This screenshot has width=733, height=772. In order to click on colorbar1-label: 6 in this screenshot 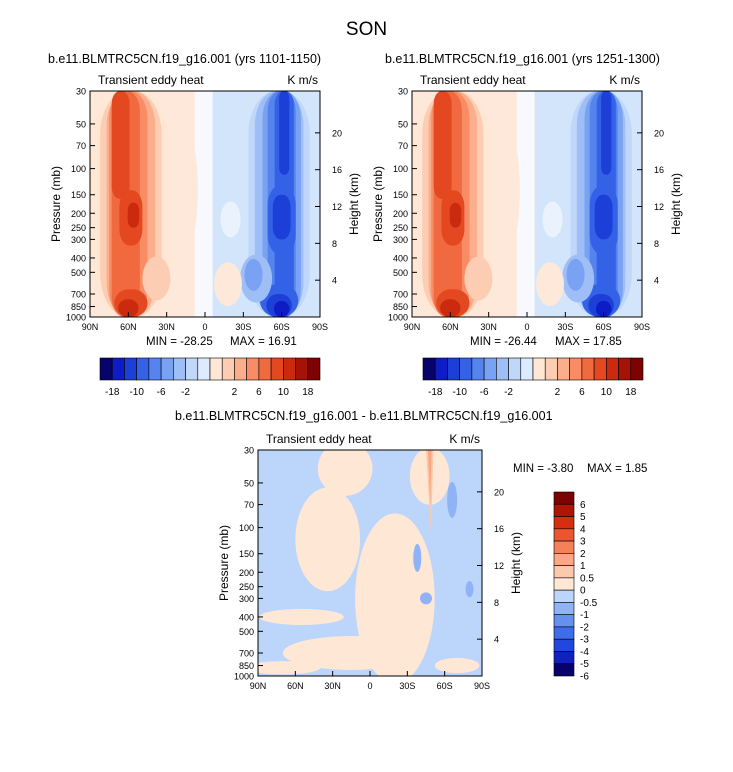, I will do `click(259, 392)`.